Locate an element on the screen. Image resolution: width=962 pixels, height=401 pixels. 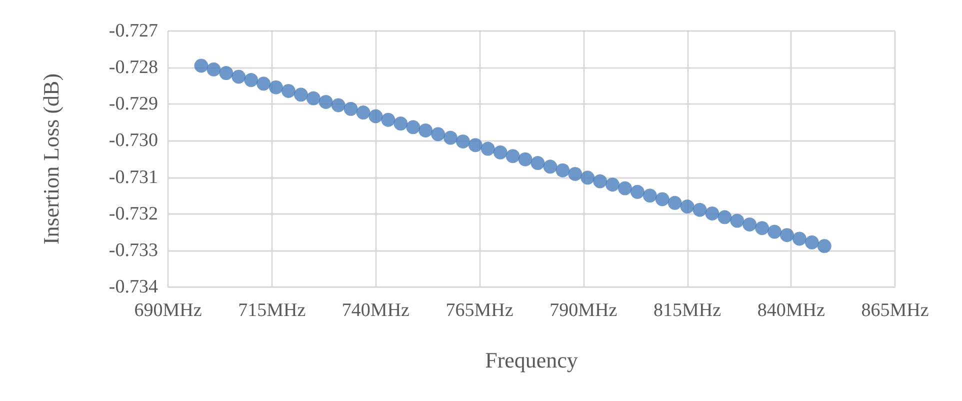
x-tick-label: 865MHz is located at coordinates (895, 310).